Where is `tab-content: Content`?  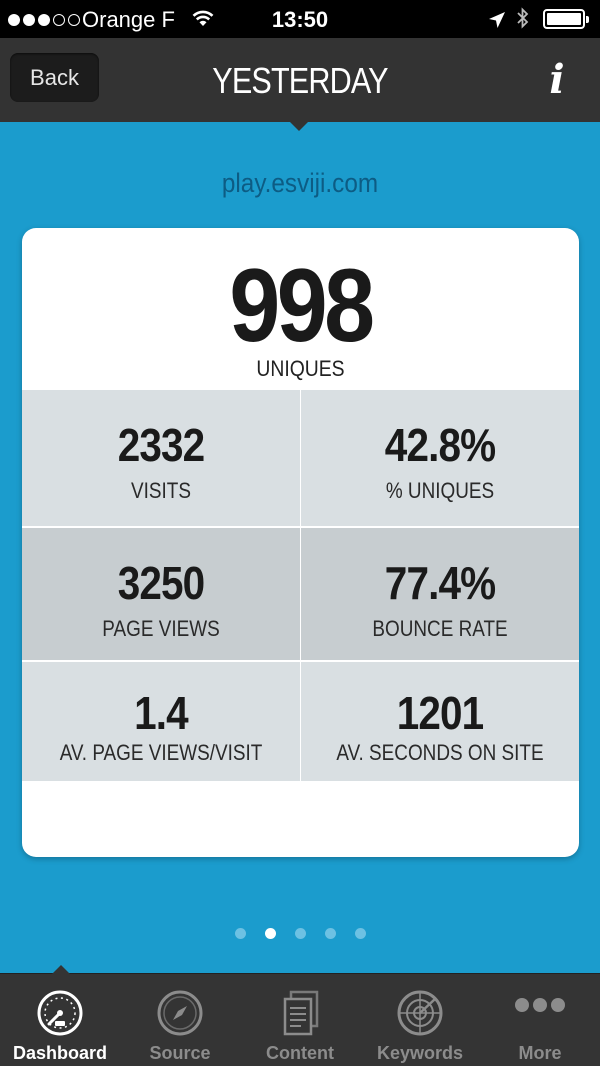 tab-content: Content is located at coordinates (300, 1020).